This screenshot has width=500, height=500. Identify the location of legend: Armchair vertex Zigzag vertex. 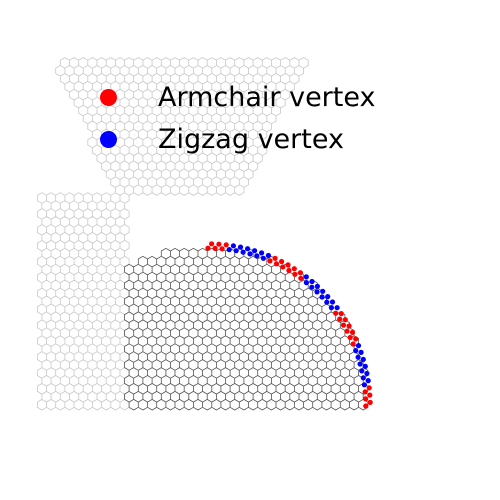
(235, 118).